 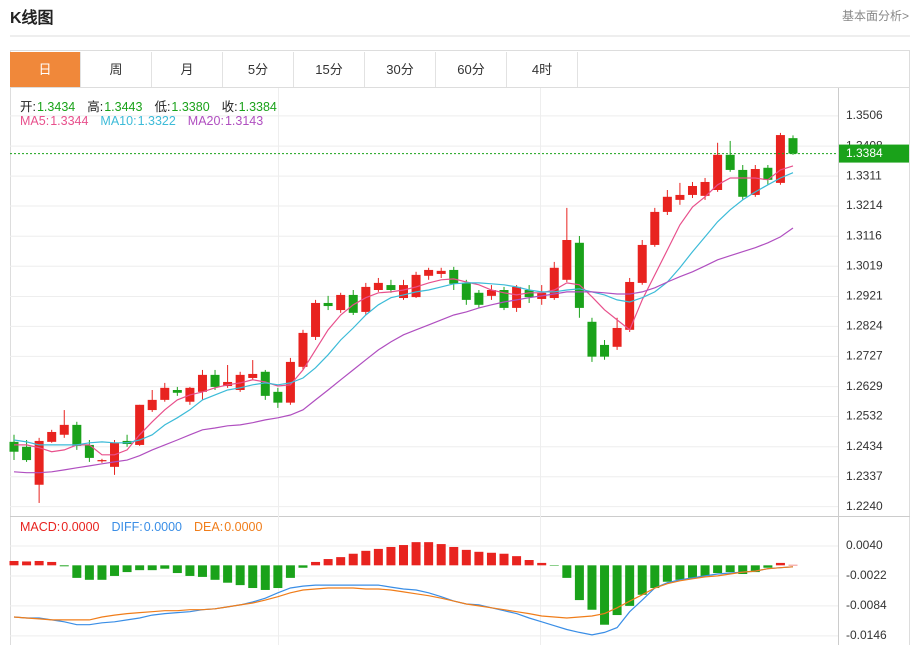 I want to click on tab: 30分, so click(x=400, y=69).